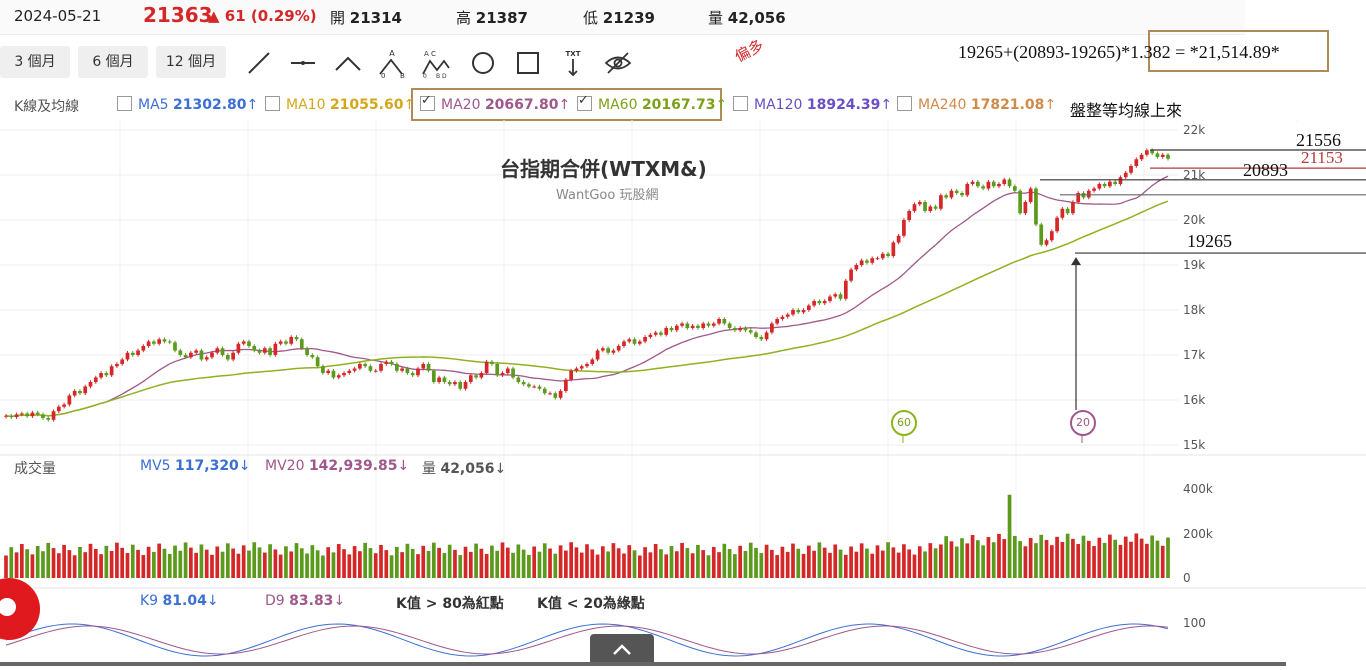 The image size is (1366, 670). Describe the element at coordinates (1194, 310) in the screenshot. I see `y-tick-18k: 18k` at that location.